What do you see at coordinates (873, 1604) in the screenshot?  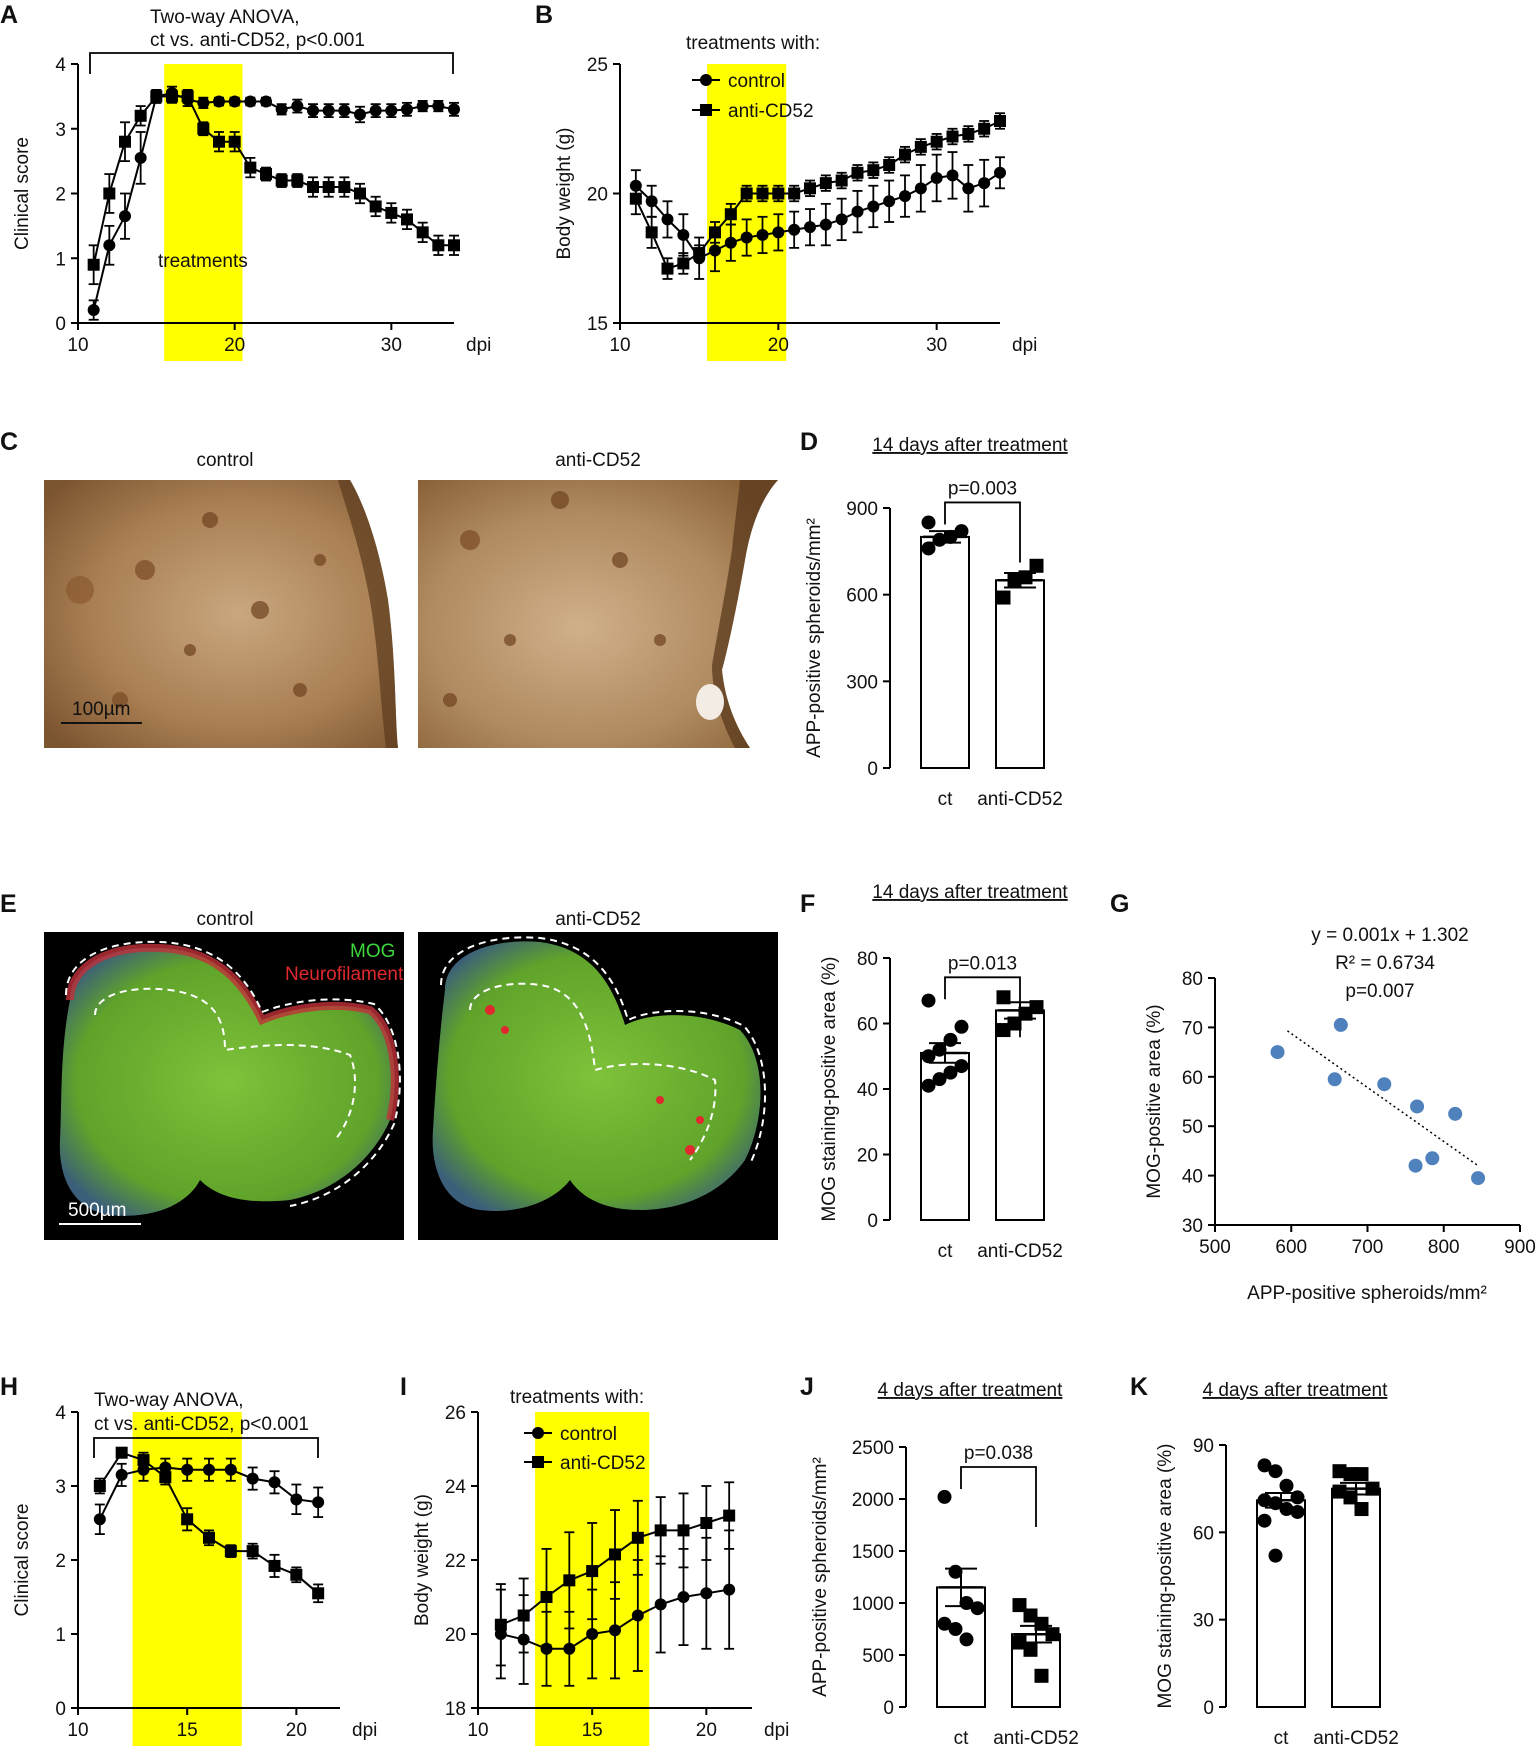 I see `chart-j-ytick-label: 1000` at bounding box center [873, 1604].